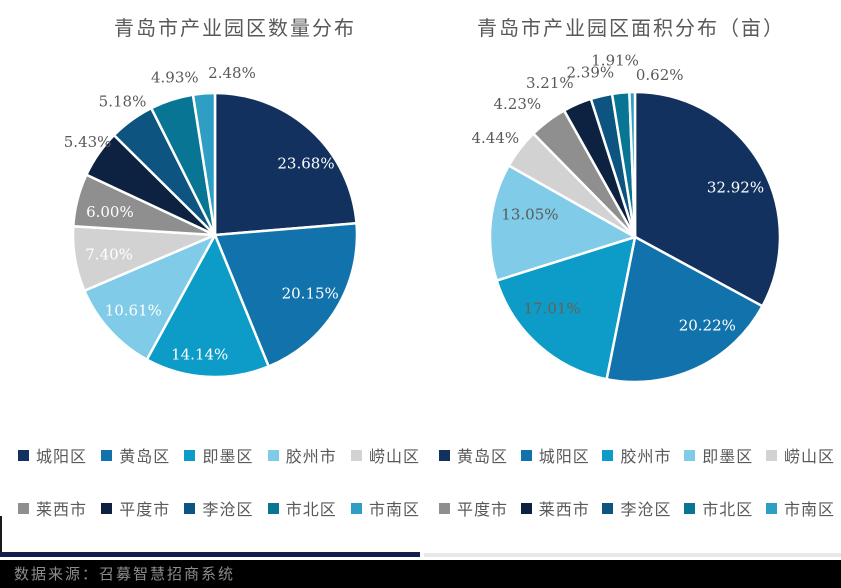 Image resolution: width=841 pixels, height=588 pixels. Describe the element at coordinates (235, 28) in the screenshot. I see `chart-title-count-distribution: 青岛市产业园区数量分布` at that location.